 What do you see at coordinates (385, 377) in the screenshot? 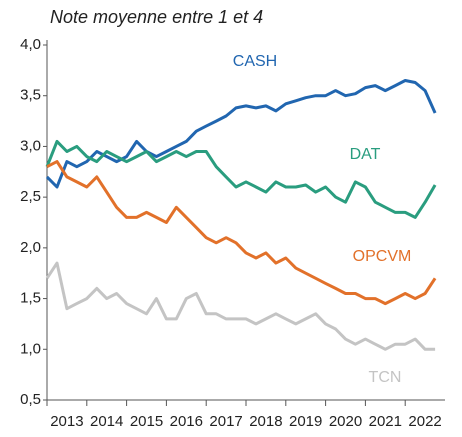
I see `series-label: TCN` at bounding box center [385, 377].